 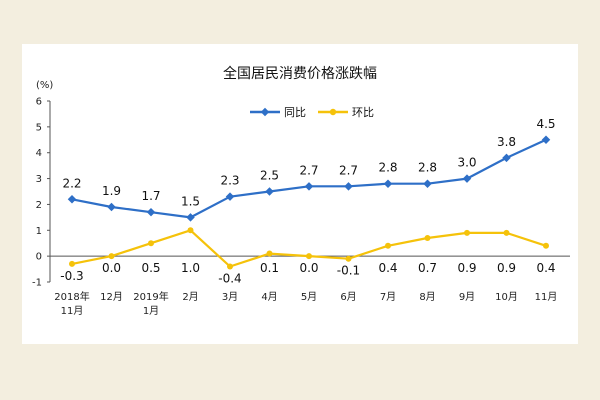 I want to click on x-tick-label: 10月, so click(x=506, y=297).